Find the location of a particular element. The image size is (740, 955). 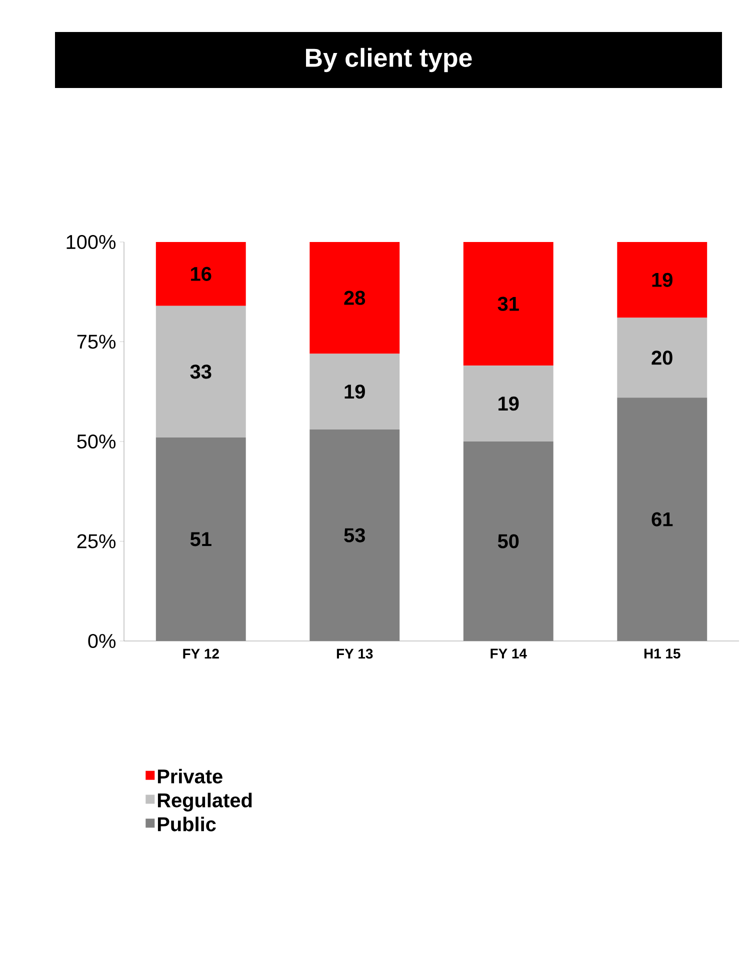

y-tick-label: 75% is located at coordinates (96, 341).